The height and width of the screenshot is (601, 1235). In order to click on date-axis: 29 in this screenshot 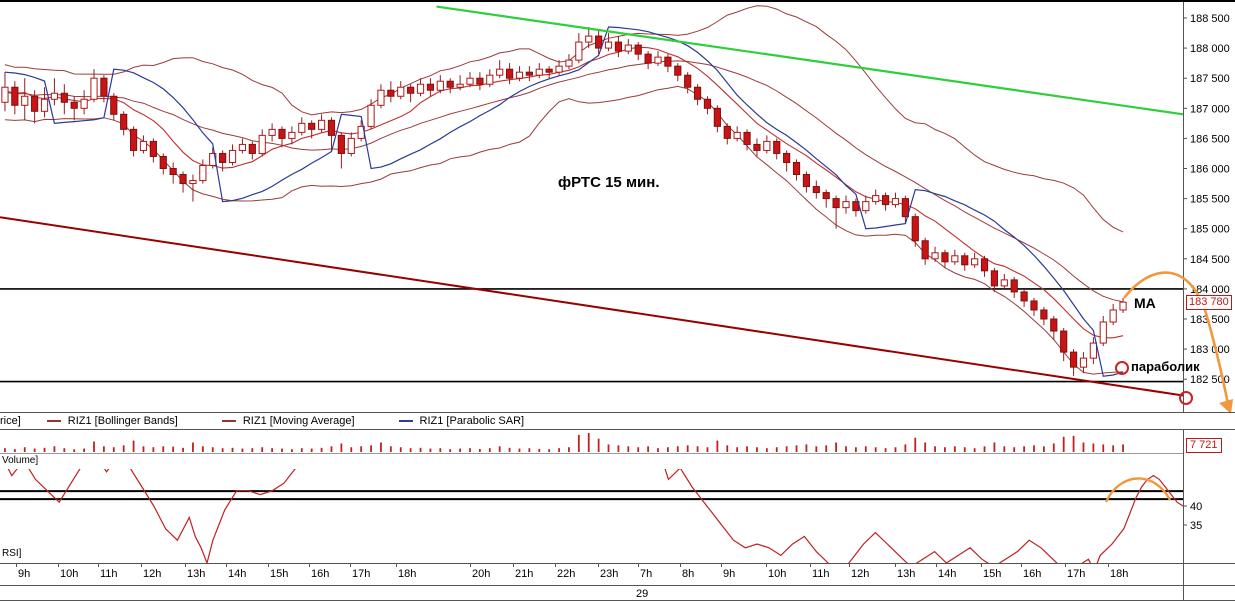, I will do `click(617, 592)`.